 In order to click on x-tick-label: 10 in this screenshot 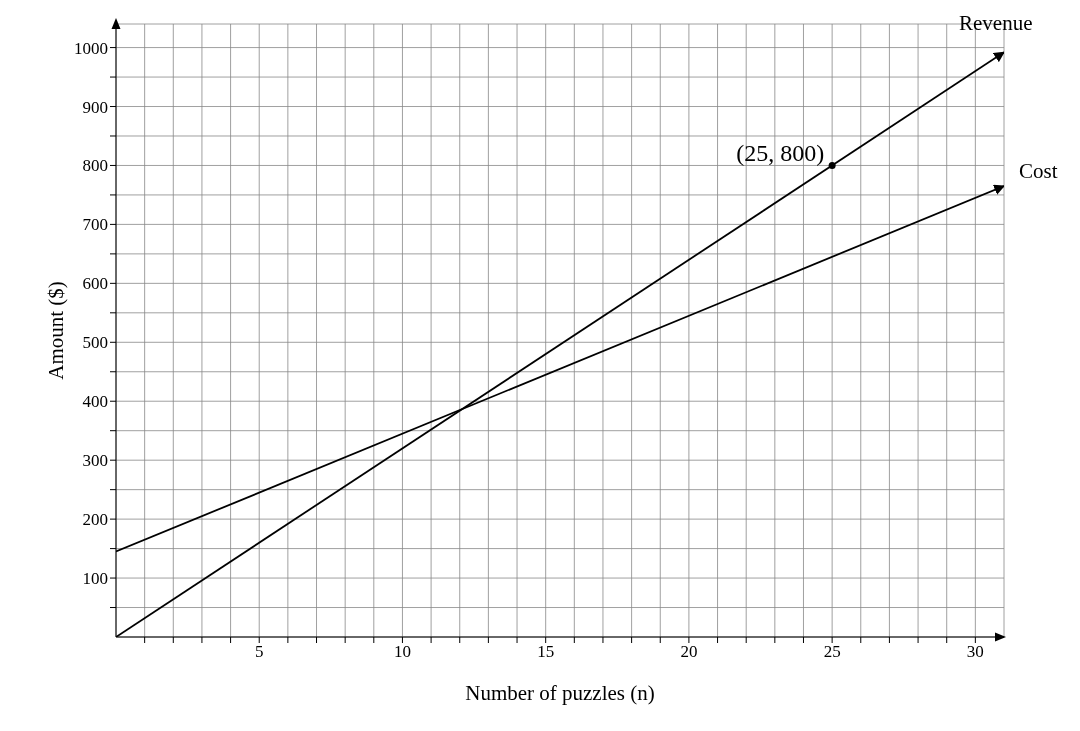, I will do `click(402, 652)`.